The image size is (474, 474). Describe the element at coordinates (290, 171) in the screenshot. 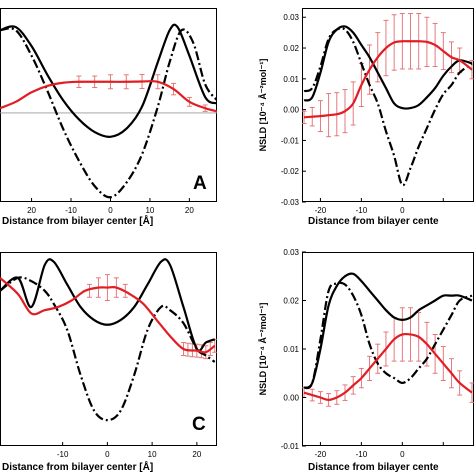

I see `y-tick-label: -0.02` at that location.